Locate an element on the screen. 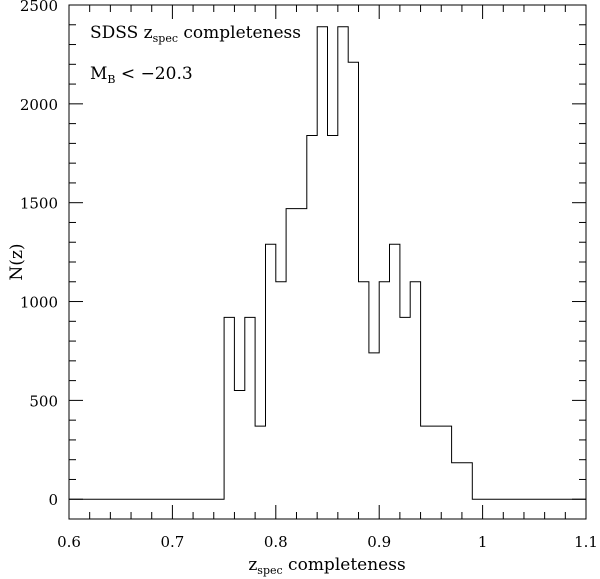  x-tick-labels: 0.6 0.7 0.8 0.9 1 1.1 is located at coordinates (327, 542).